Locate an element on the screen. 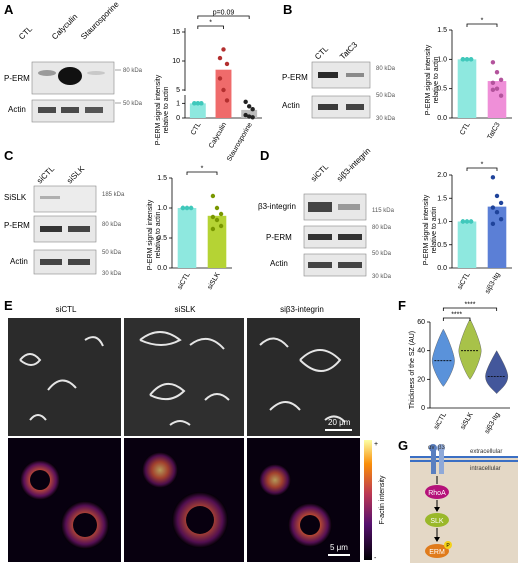 The image size is (520, 564). micrograph-siCTL is located at coordinates (64, 377).